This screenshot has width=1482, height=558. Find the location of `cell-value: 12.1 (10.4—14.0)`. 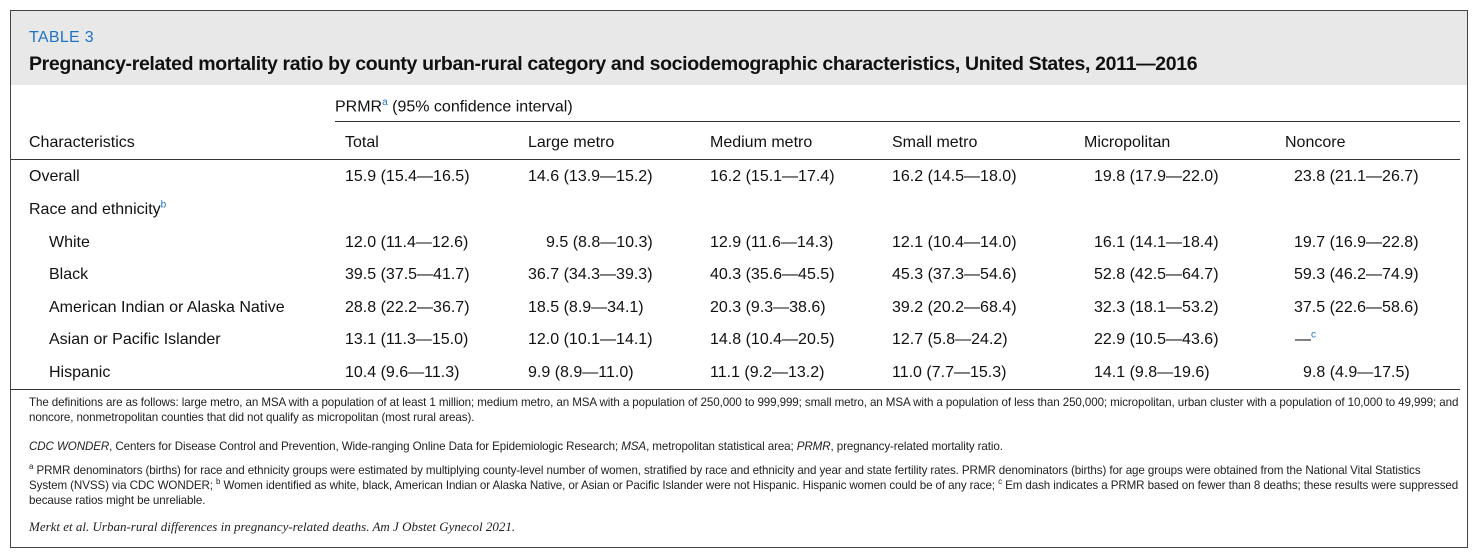

cell-value: 12.1 (10.4—14.0) is located at coordinates (954, 242).